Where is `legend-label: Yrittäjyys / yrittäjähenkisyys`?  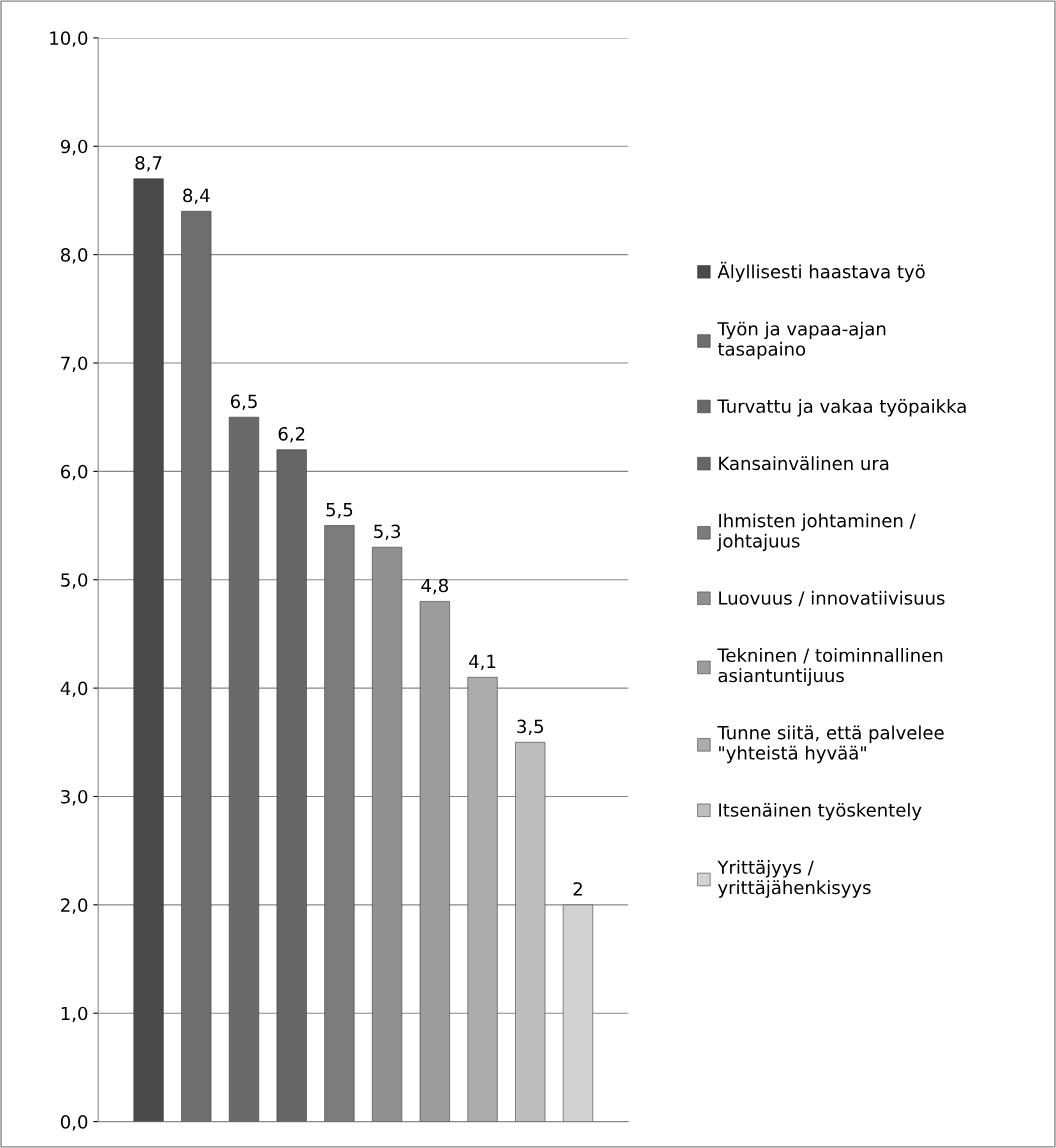
legend-label: Yrittäjyys / yrittäjähenkisyys is located at coordinates (794, 879).